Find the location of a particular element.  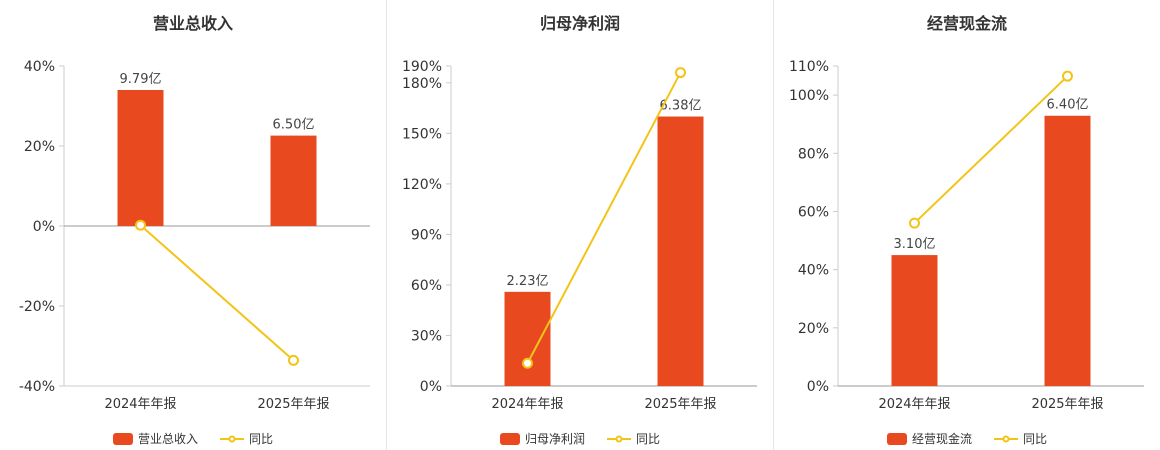

y-tick-label: 30% is located at coordinates (426, 336).